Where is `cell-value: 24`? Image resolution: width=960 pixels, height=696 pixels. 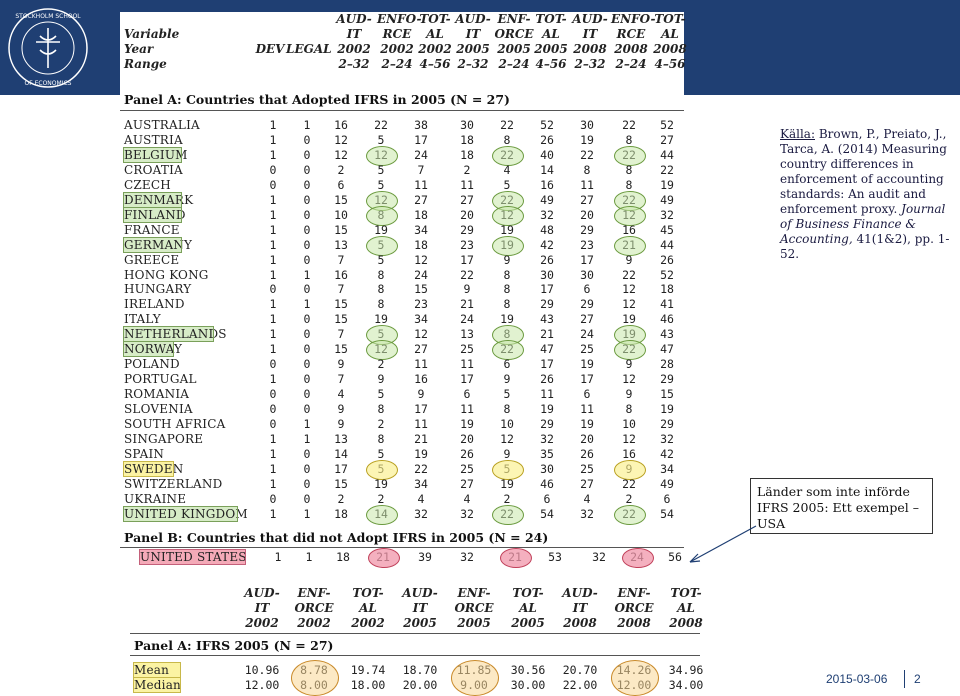 cell-value: 24 is located at coordinates (637, 557).